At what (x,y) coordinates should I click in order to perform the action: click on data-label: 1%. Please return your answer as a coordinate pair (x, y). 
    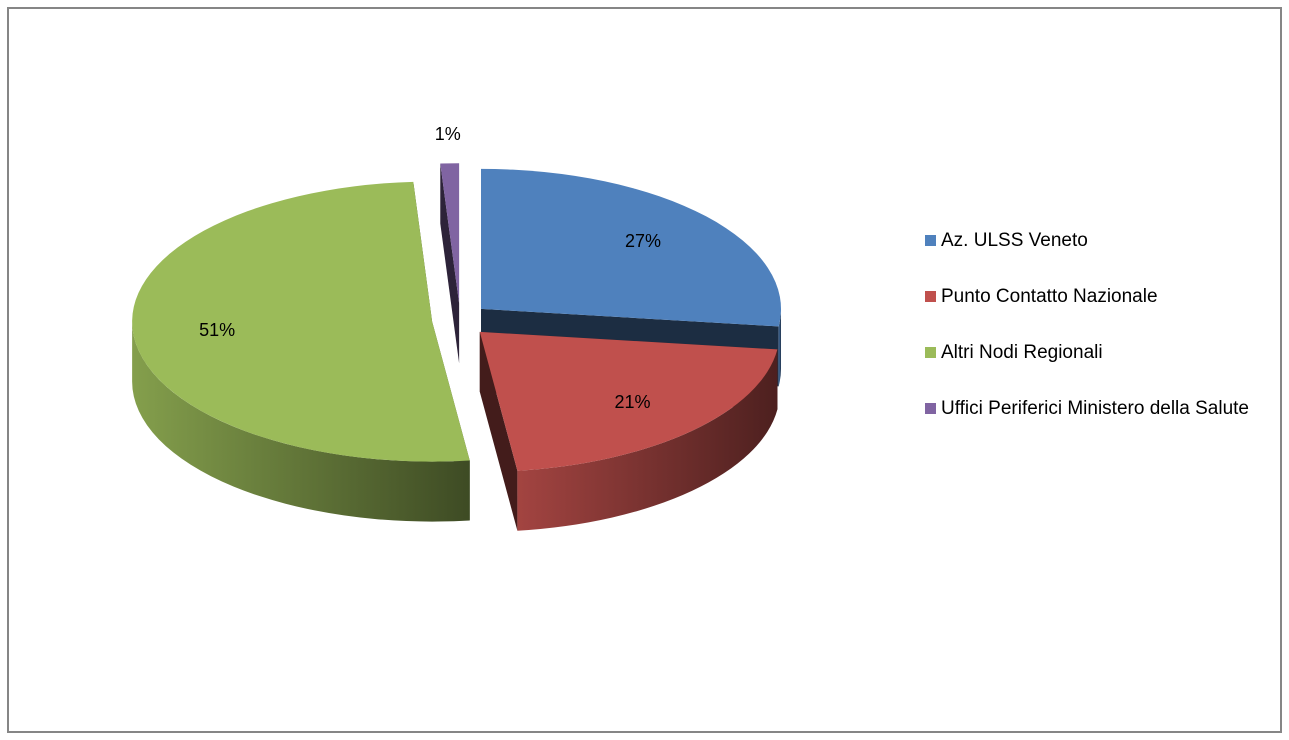
    Looking at the image, I should click on (448, 134).